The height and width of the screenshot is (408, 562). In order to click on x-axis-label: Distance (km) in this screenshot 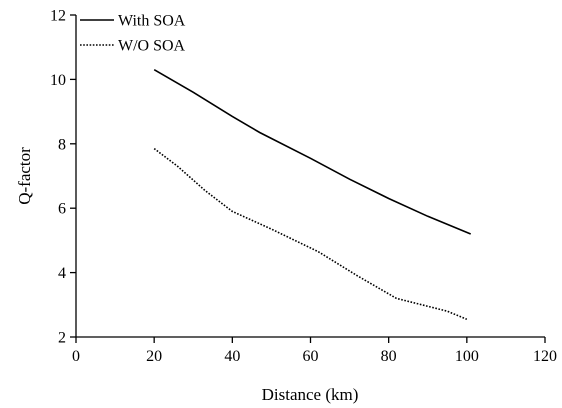, I will do `click(310, 394)`.